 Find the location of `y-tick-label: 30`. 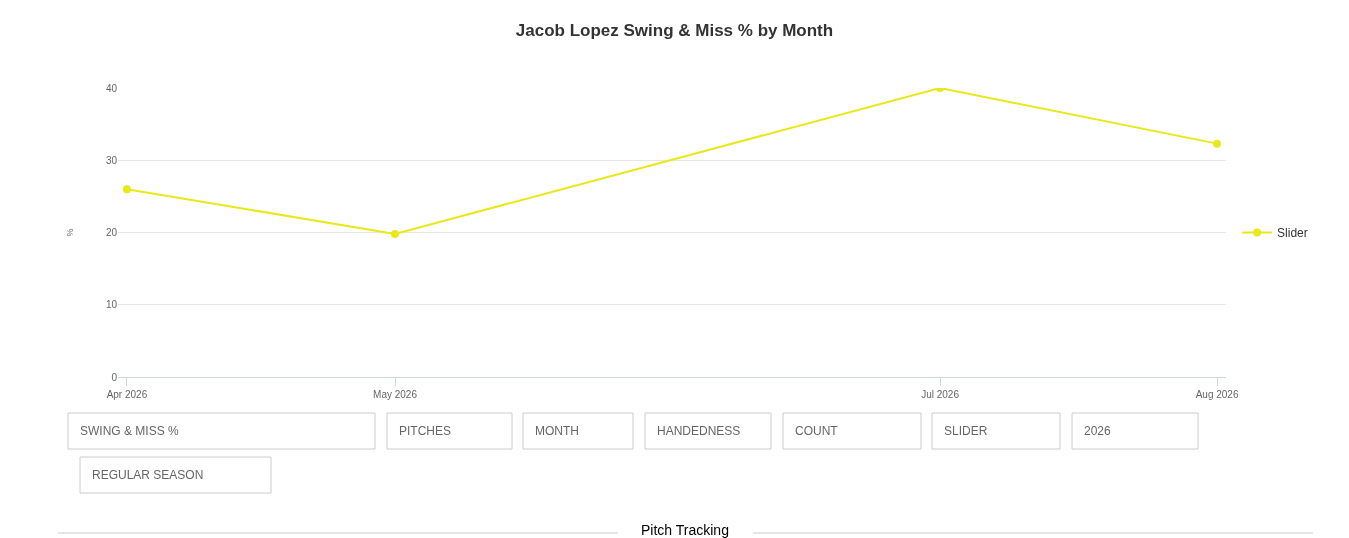

y-tick-label: 30 is located at coordinates (111, 160).